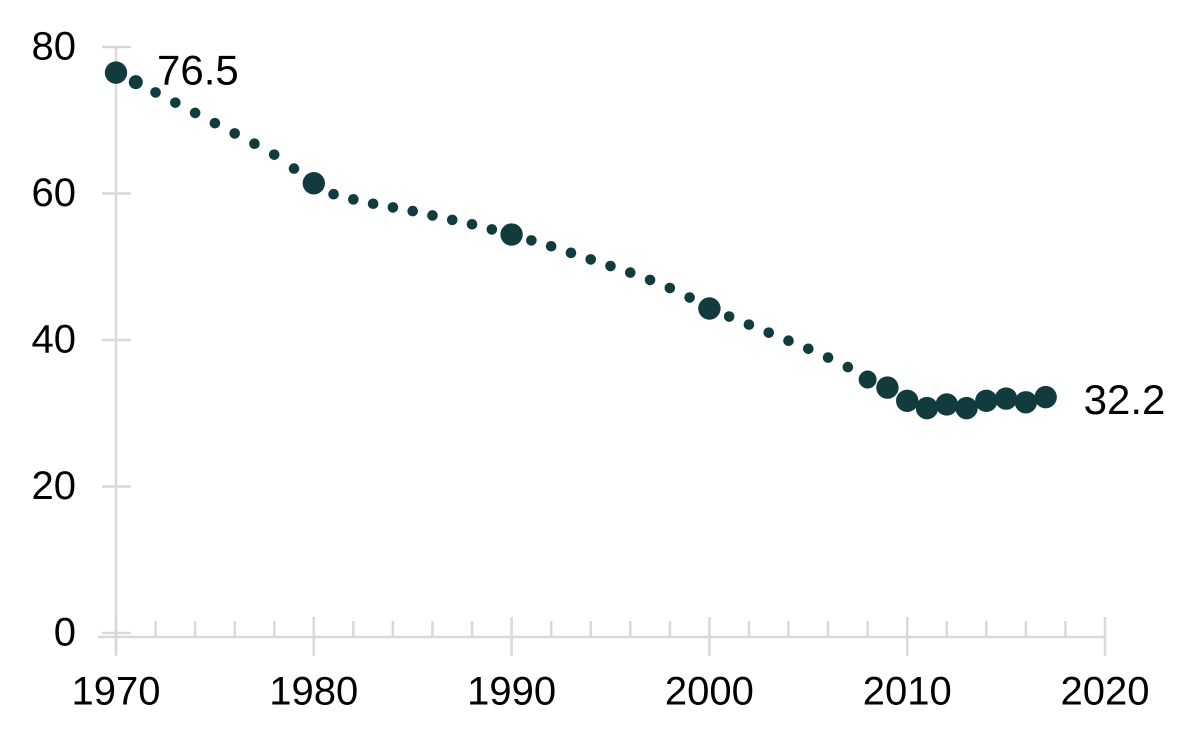 This screenshot has height=747, width=1197. What do you see at coordinates (709, 692) in the screenshot?
I see `x-tick-label: 2000` at bounding box center [709, 692].